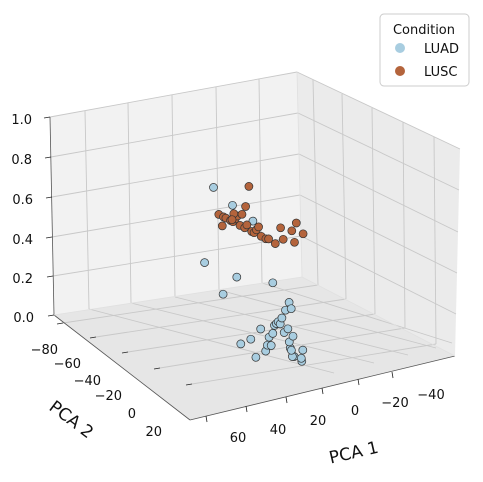 This screenshot has height=482, width=483. I want to click on x-tick-label: 40, so click(278, 430).